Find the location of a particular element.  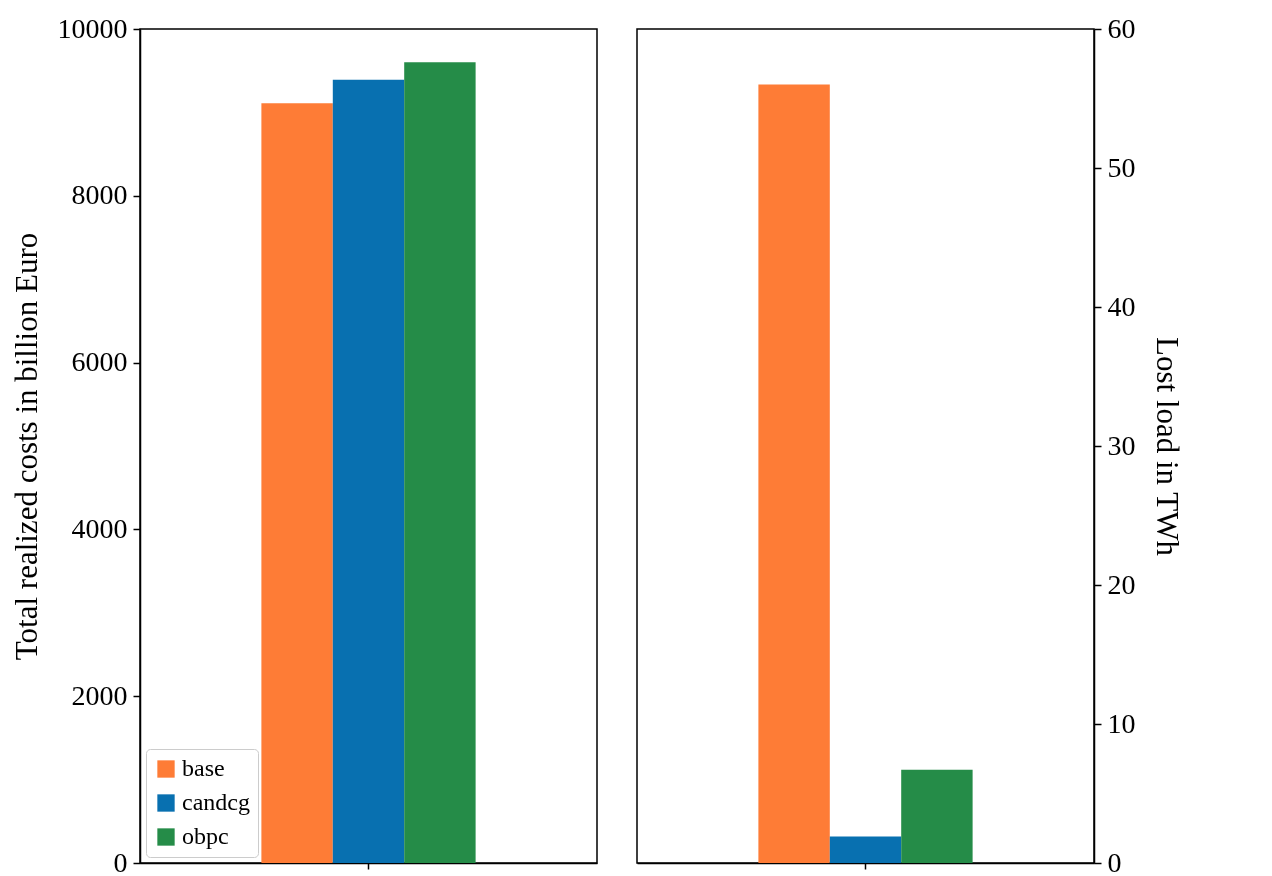

y-tick-label: 10000 is located at coordinates (92, 28).